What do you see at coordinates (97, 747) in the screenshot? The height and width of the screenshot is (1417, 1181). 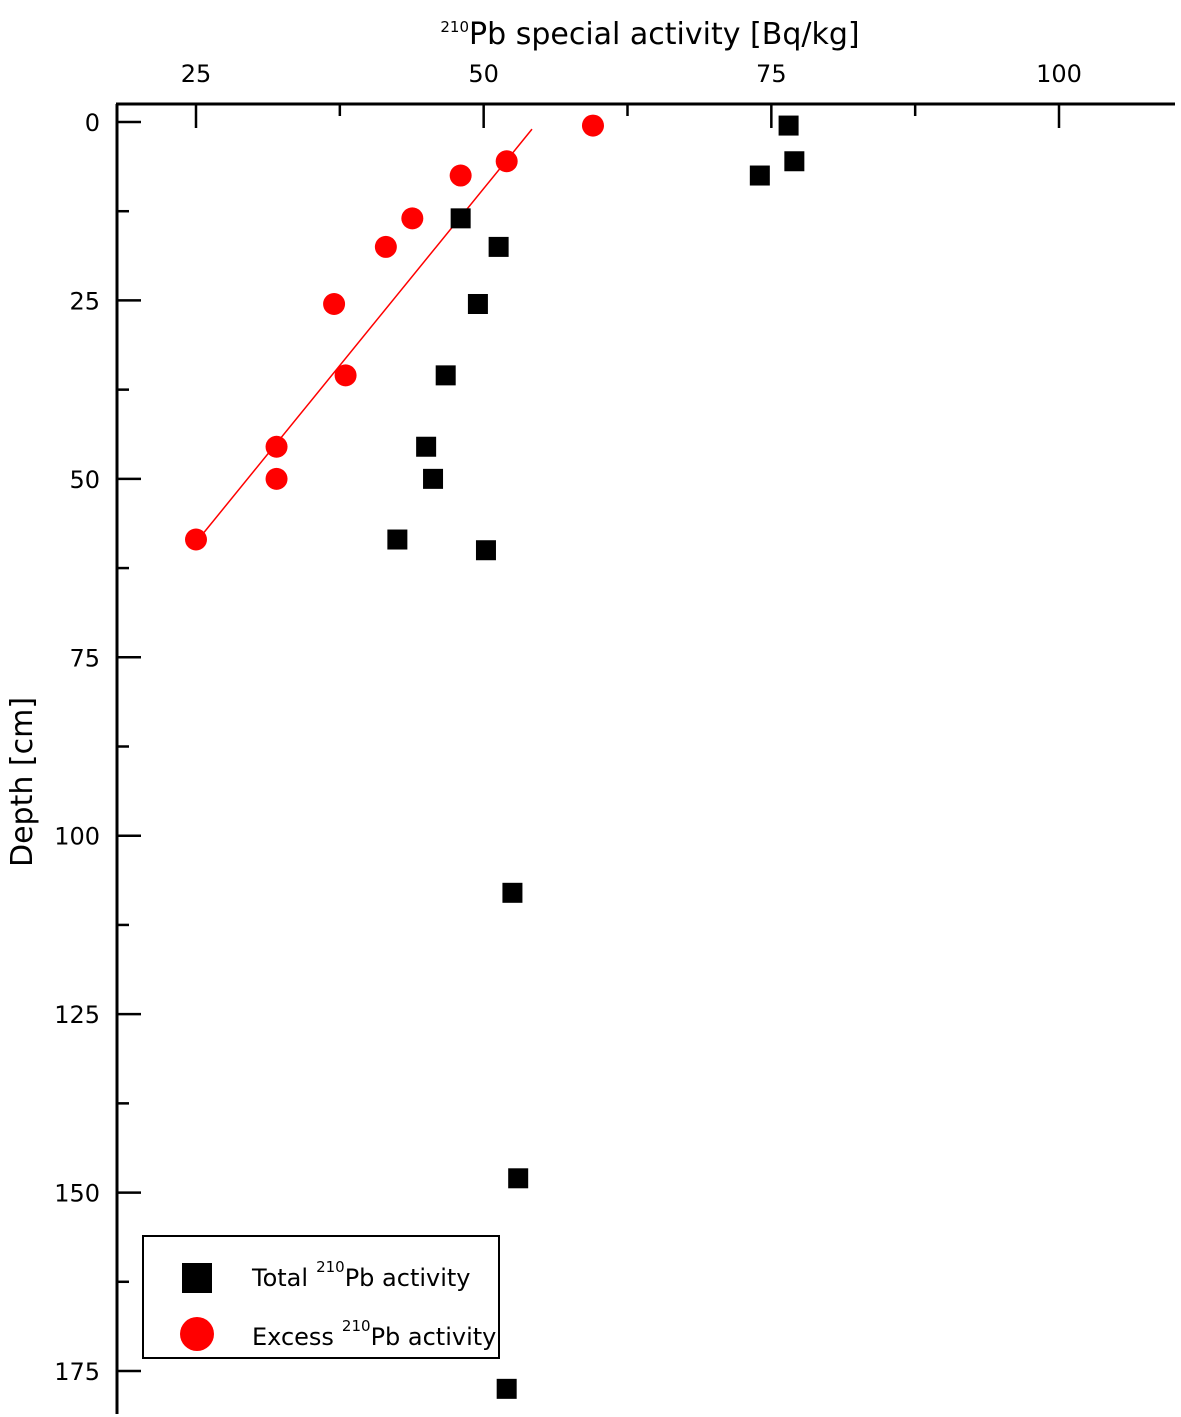 I see `y-axis-ticks: 0 25 50 75 100 125 150 175` at bounding box center [97, 747].